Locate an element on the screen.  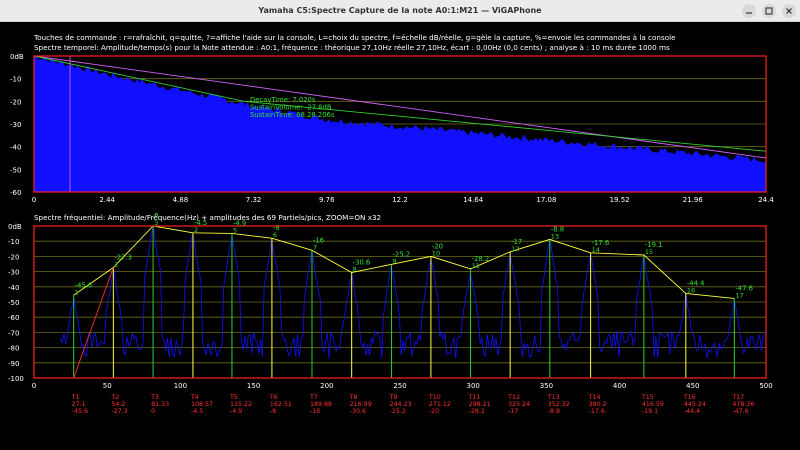
partial-db-label: -20 is located at coordinates (437, 246).